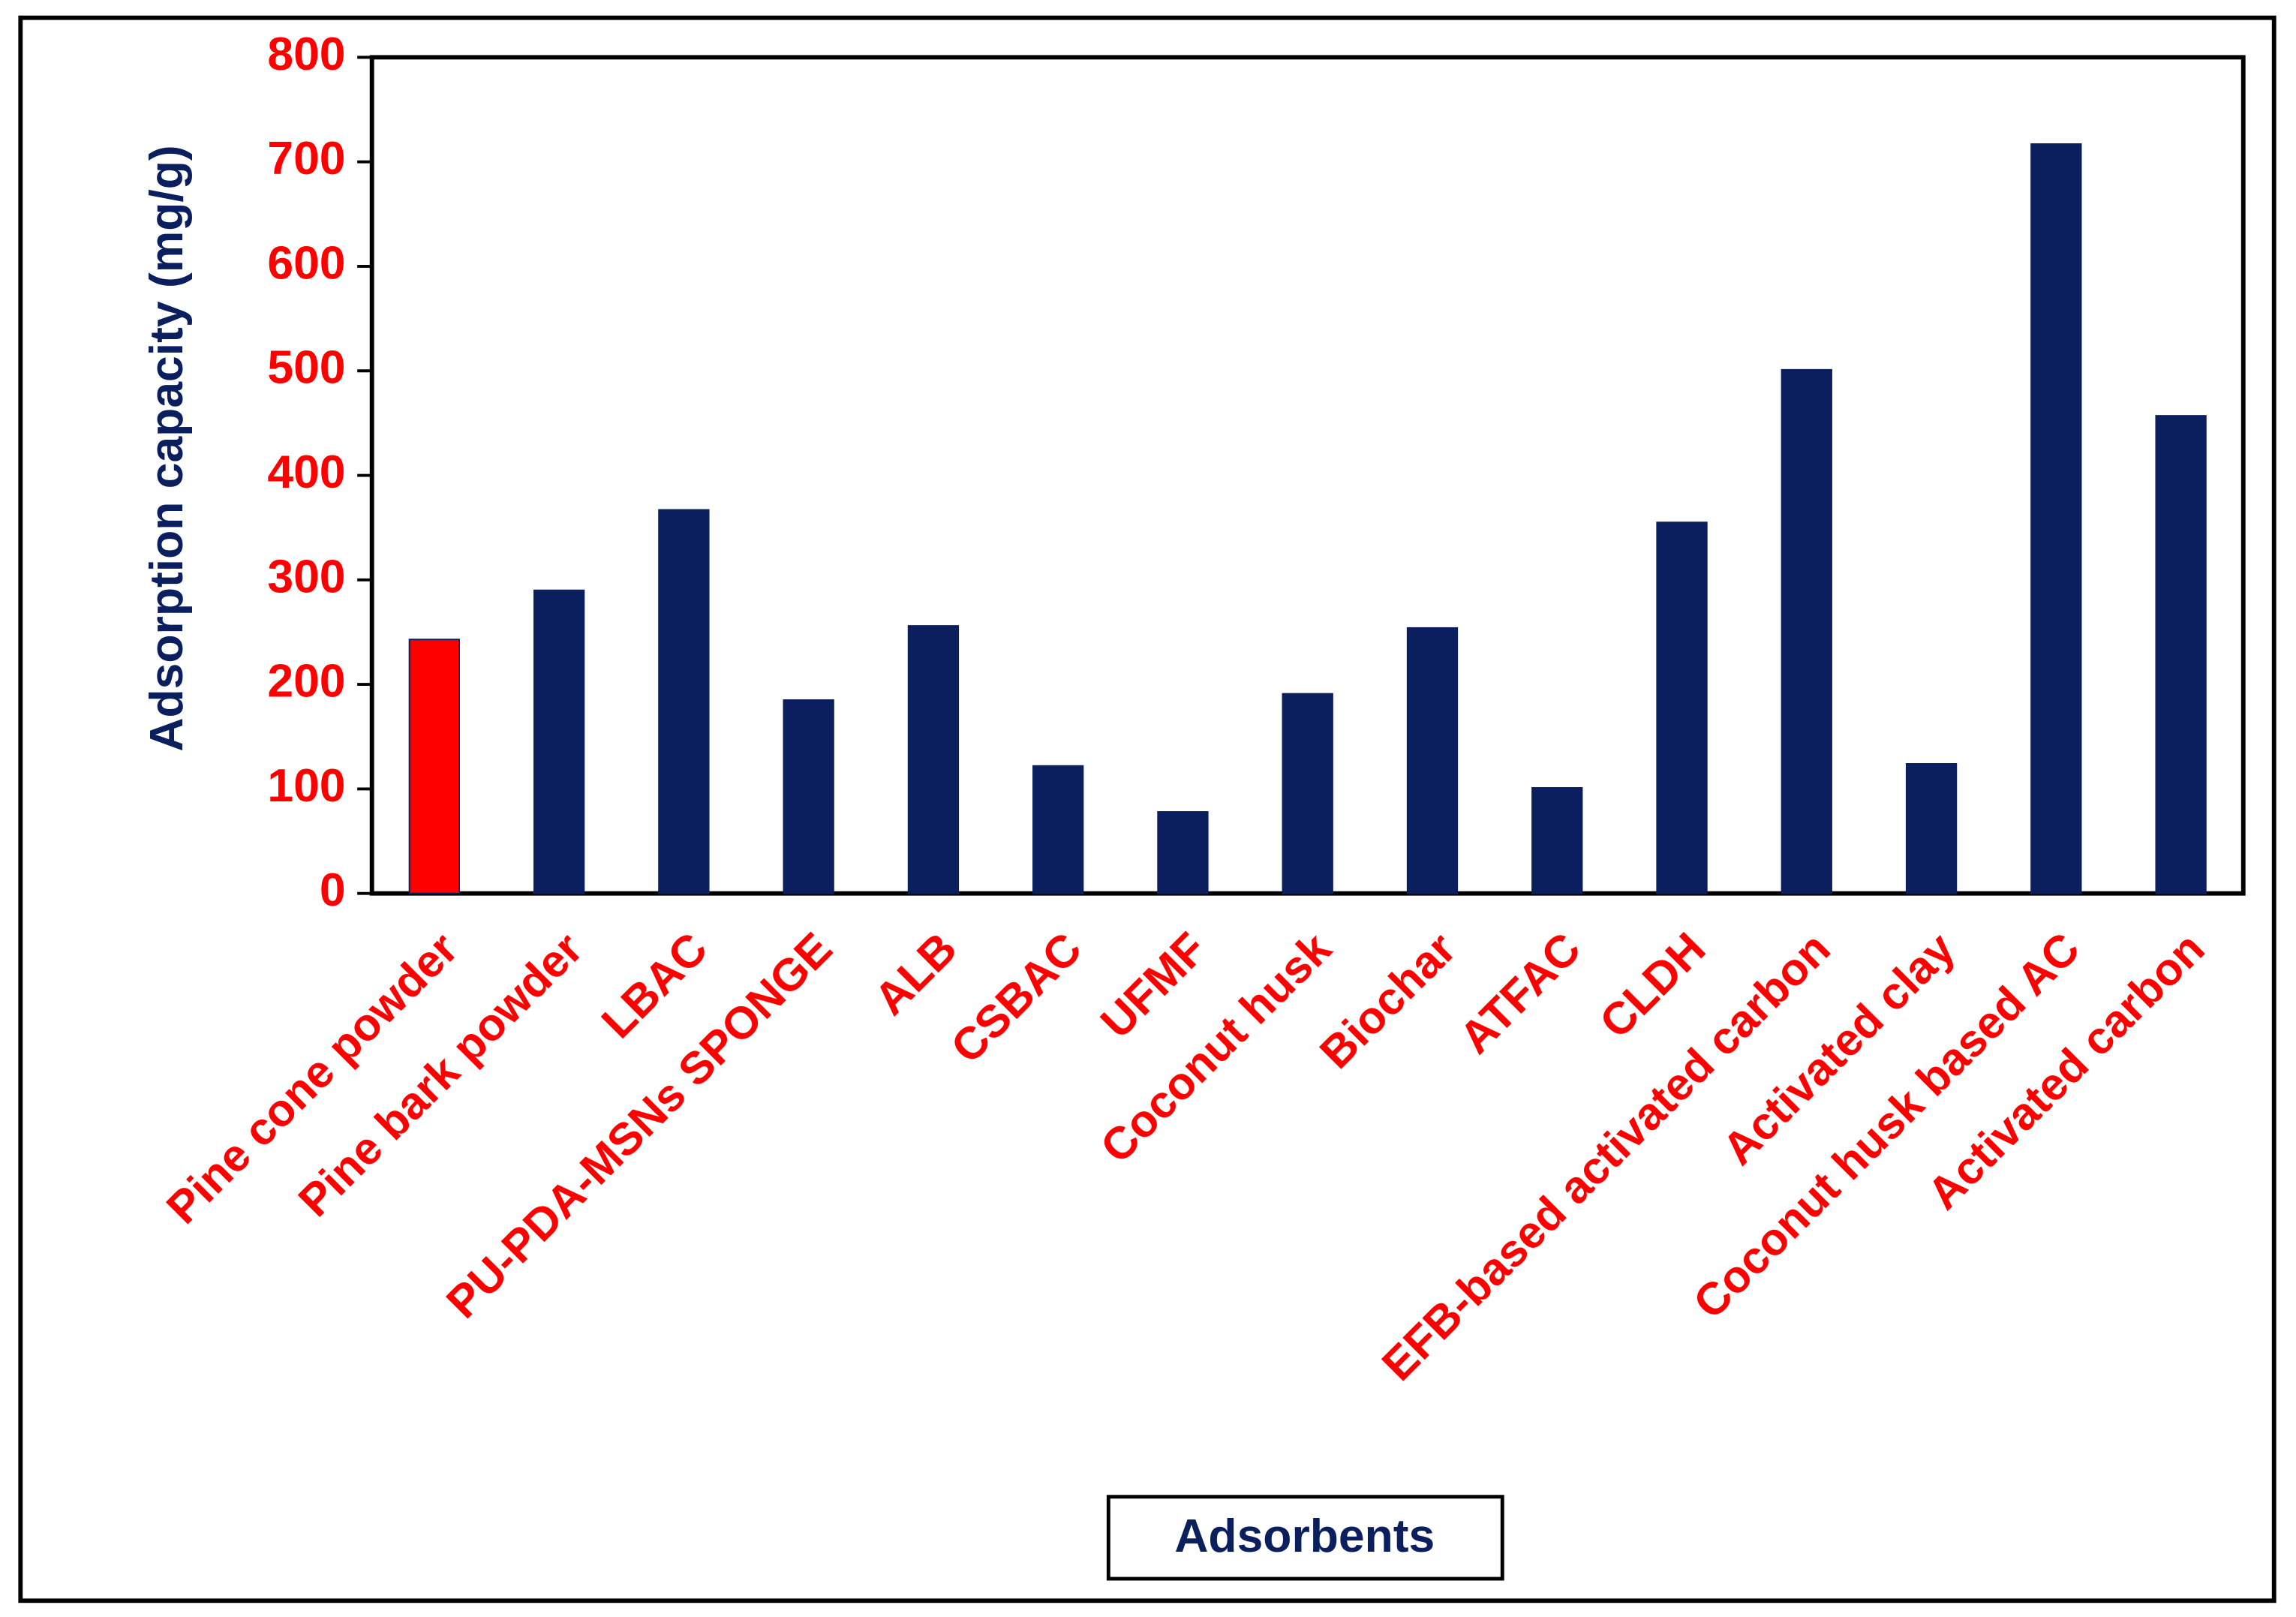 The height and width of the screenshot is (1617, 2296). I want to click on x-axis-title-box, so click(1305, 1538).